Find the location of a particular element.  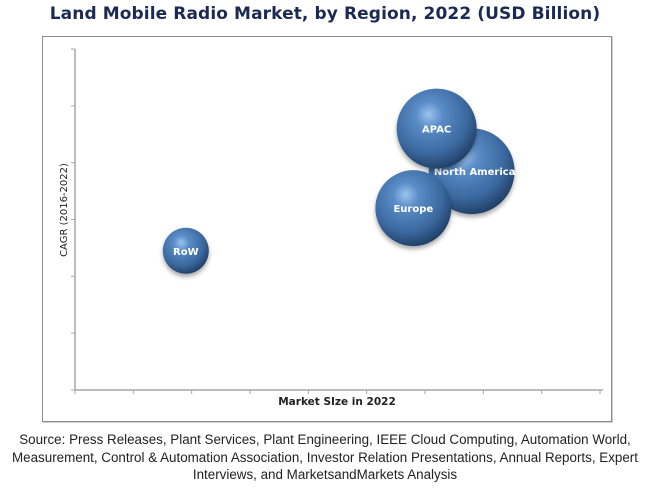

y-axis-label: CAGR (2016-2022) is located at coordinates (64, 210).